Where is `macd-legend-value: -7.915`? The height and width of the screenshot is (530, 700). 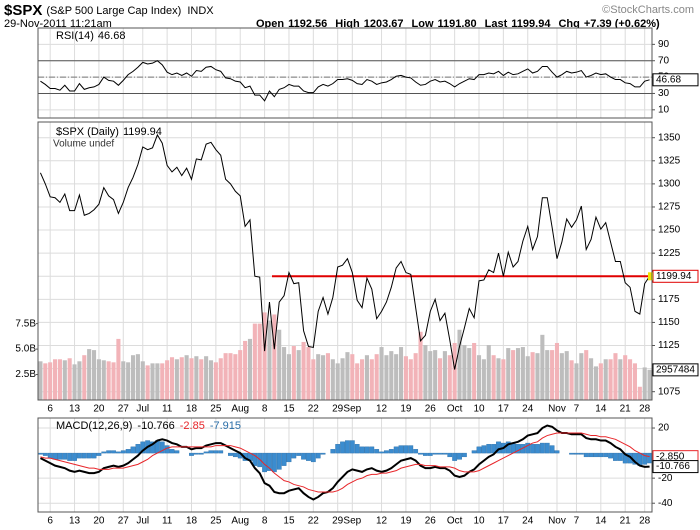 macd-legend-value: -7.915 is located at coordinates (225, 426).